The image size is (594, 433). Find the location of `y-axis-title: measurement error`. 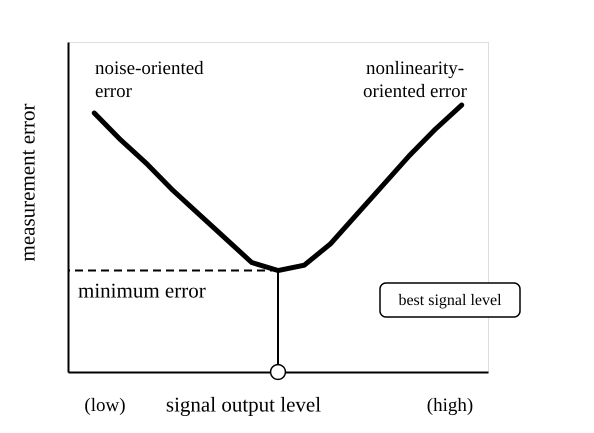

y-axis-title: measurement error is located at coordinates (28, 182).